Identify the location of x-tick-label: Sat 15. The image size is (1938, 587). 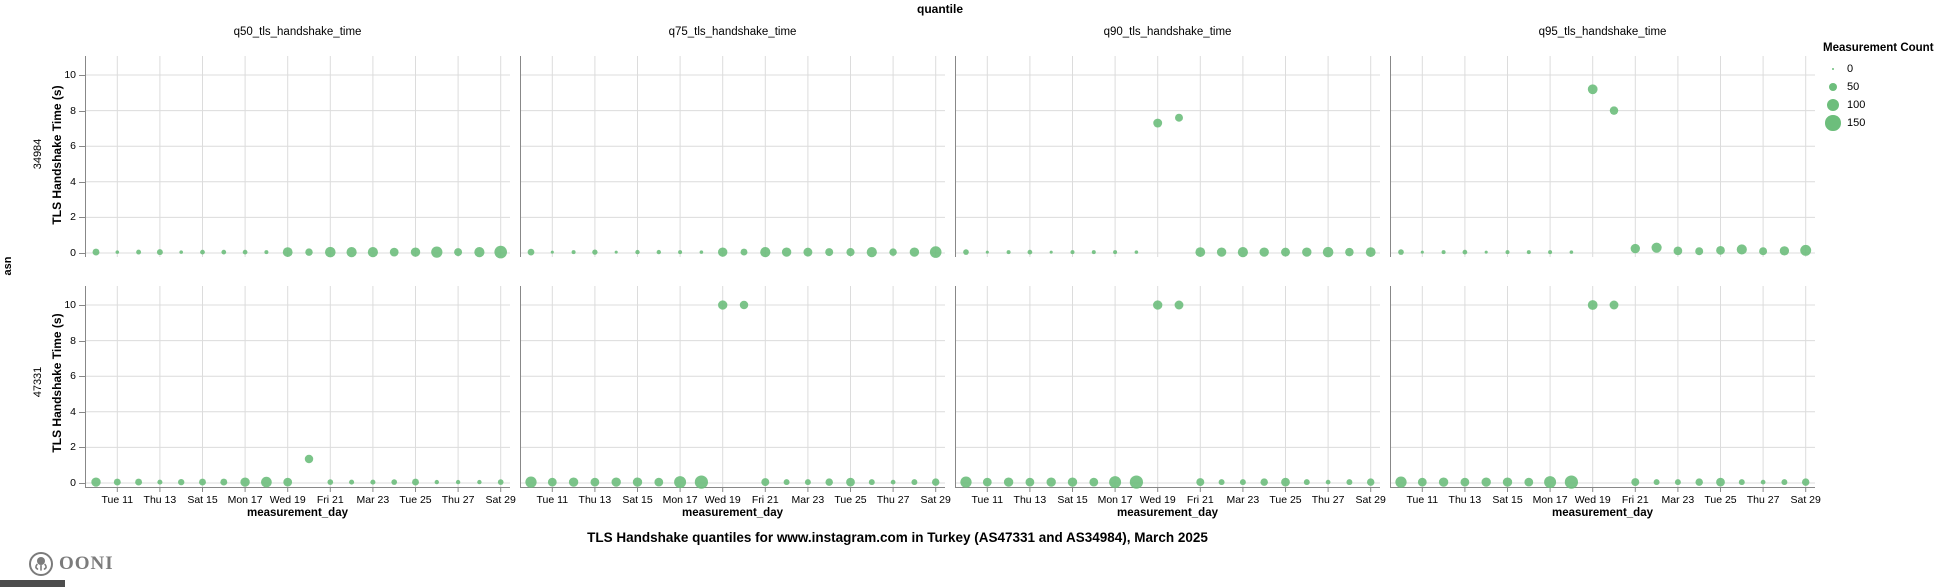
(1072, 500).